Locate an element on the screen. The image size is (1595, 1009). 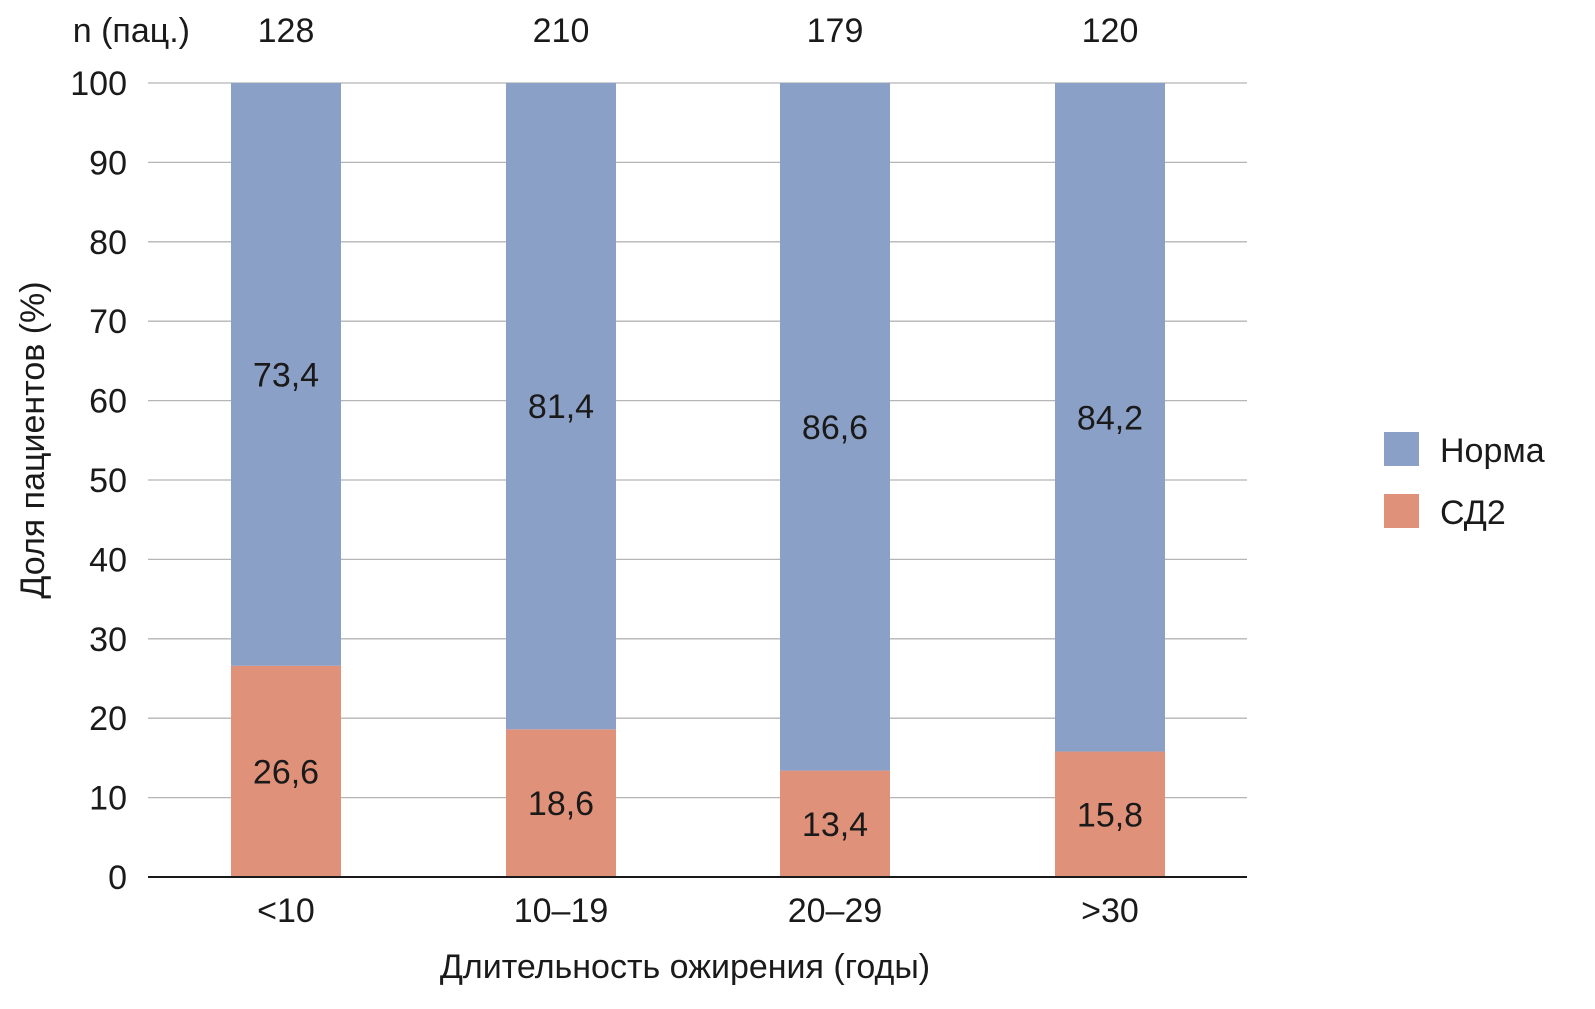
legend-swatch-norma is located at coordinates (1401, 449).